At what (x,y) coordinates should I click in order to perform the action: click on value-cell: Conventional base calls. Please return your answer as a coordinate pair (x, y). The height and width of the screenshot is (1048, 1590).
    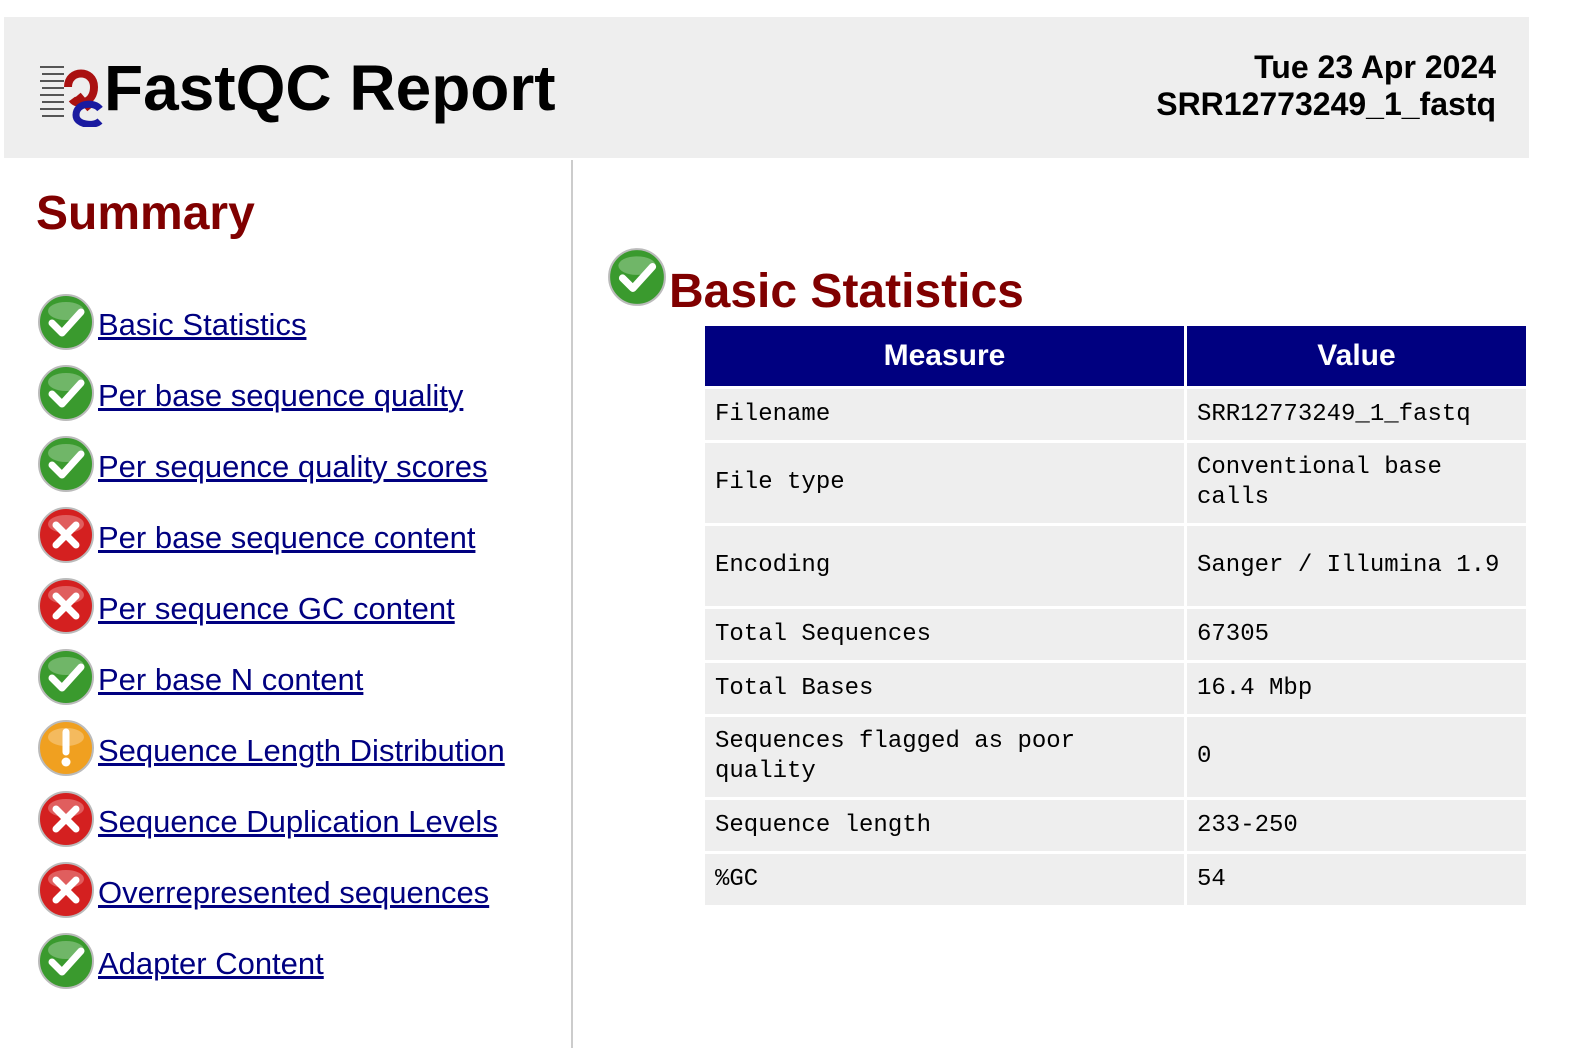
    Looking at the image, I should click on (1356, 483).